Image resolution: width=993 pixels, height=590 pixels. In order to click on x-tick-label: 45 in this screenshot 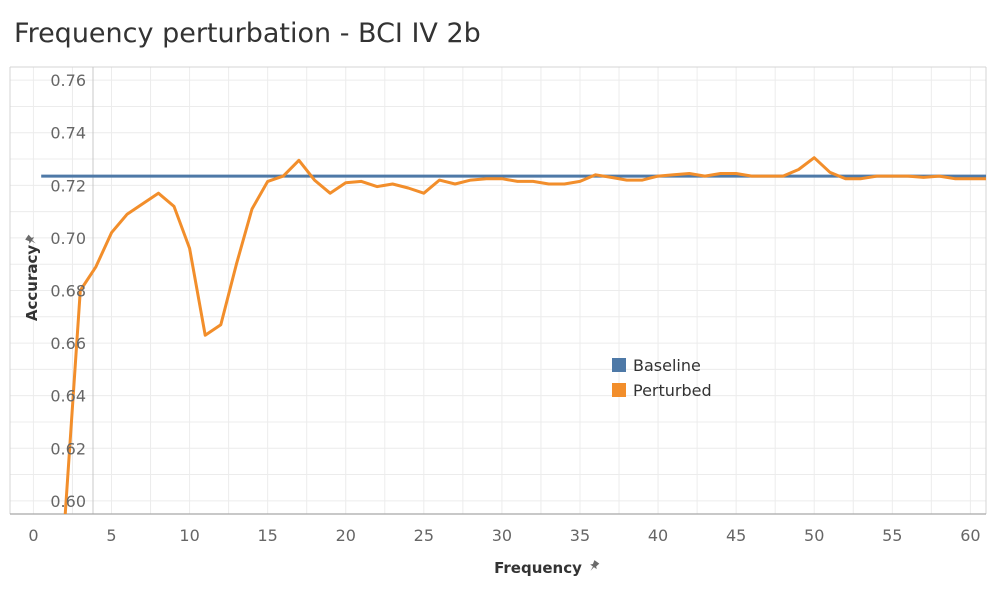, I will do `click(736, 535)`.